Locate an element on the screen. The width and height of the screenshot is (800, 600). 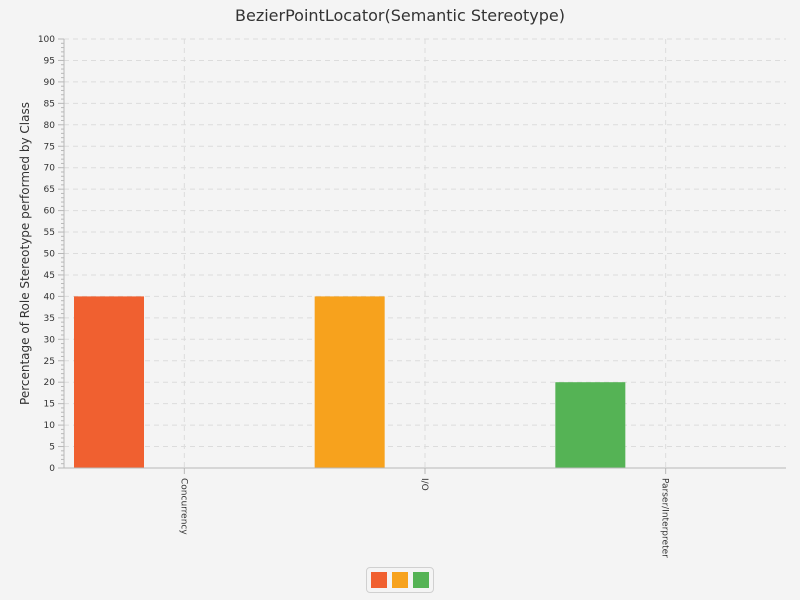
y-tick-label: 60 is located at coordinates (50, 212).